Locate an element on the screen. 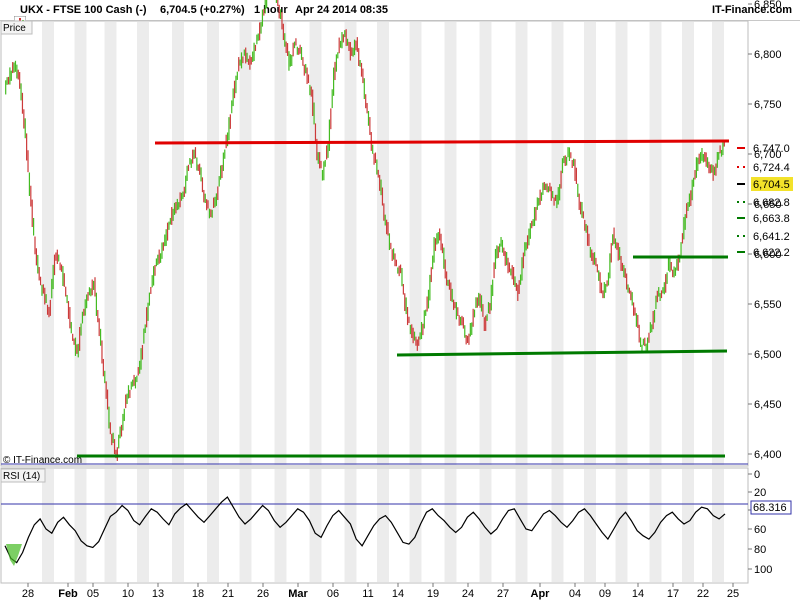  rsi-line is located at coordinates (365, 530).